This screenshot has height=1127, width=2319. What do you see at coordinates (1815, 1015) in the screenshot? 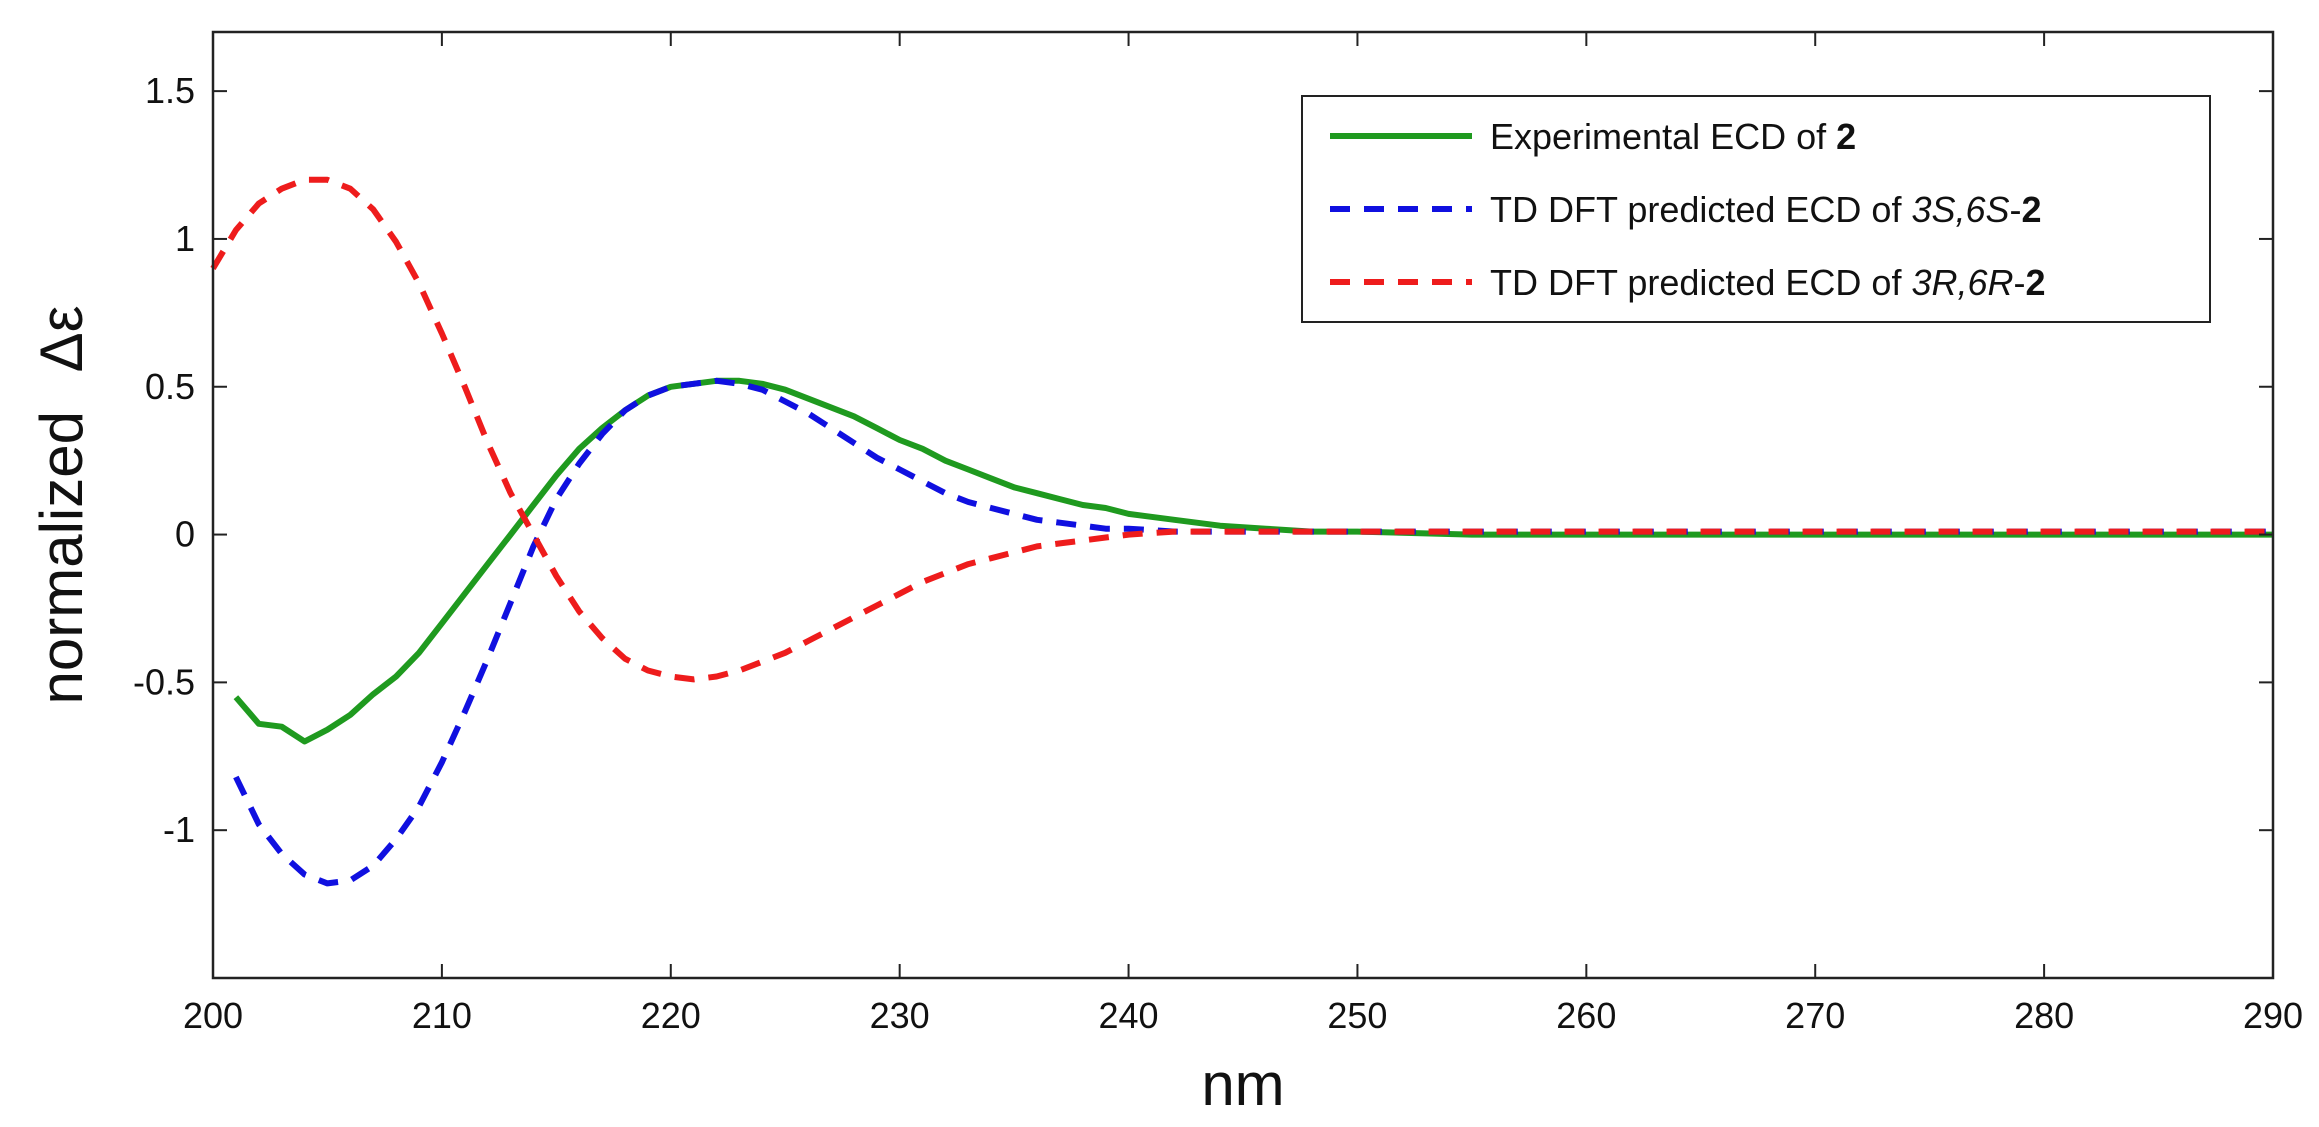
I see `x-tick-label: 270` at bounding box center [1815, 1015].